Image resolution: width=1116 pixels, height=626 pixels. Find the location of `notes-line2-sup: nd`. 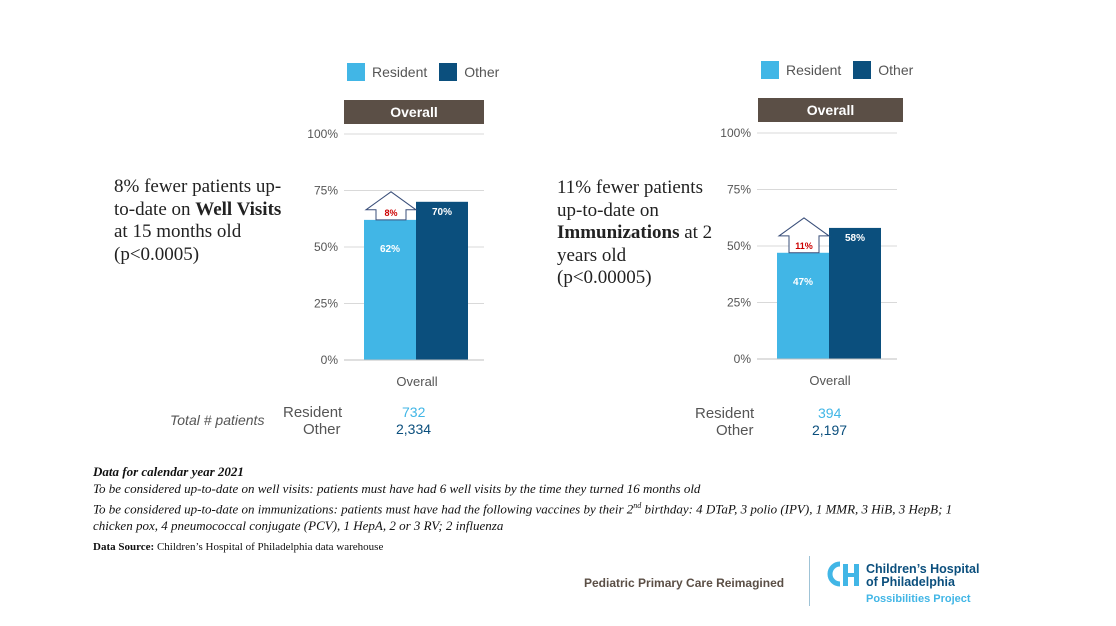

notes-line2-sup: nd is located at coordinates (637, 505).